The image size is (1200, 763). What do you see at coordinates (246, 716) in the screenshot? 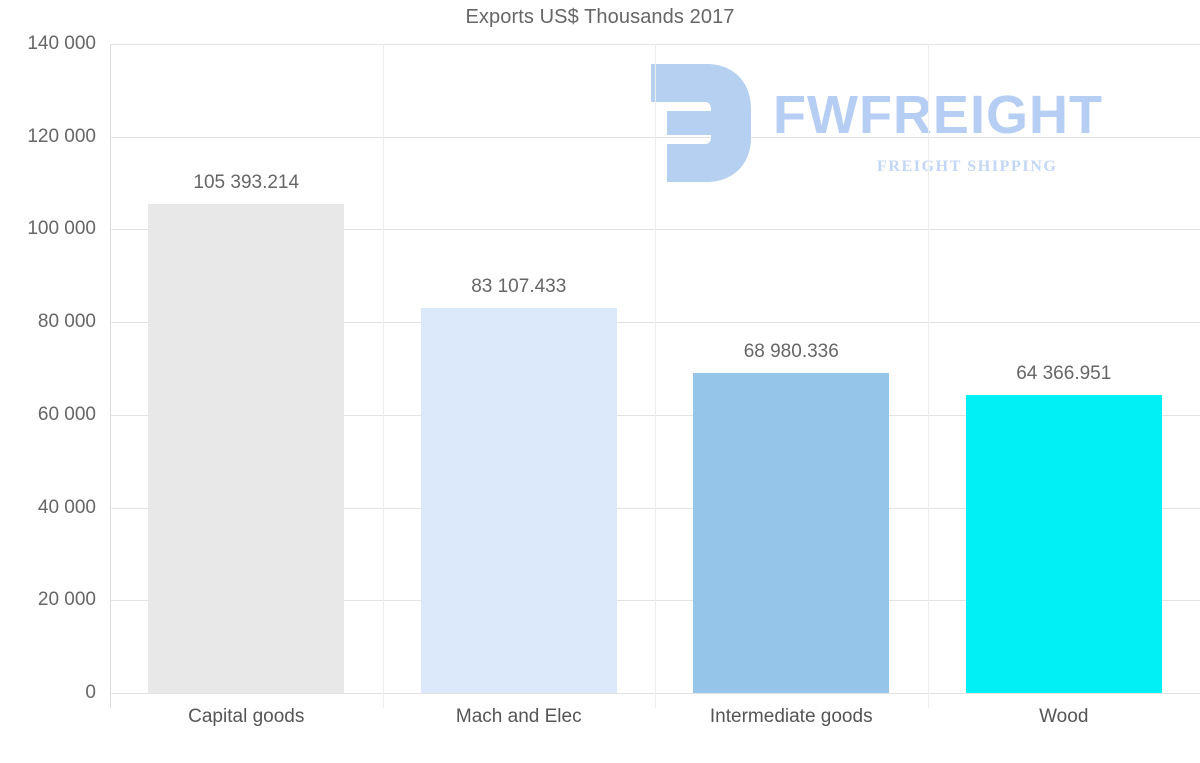
I see `x-axis-category-label: Capital goods` at bounding box center [246, 716].